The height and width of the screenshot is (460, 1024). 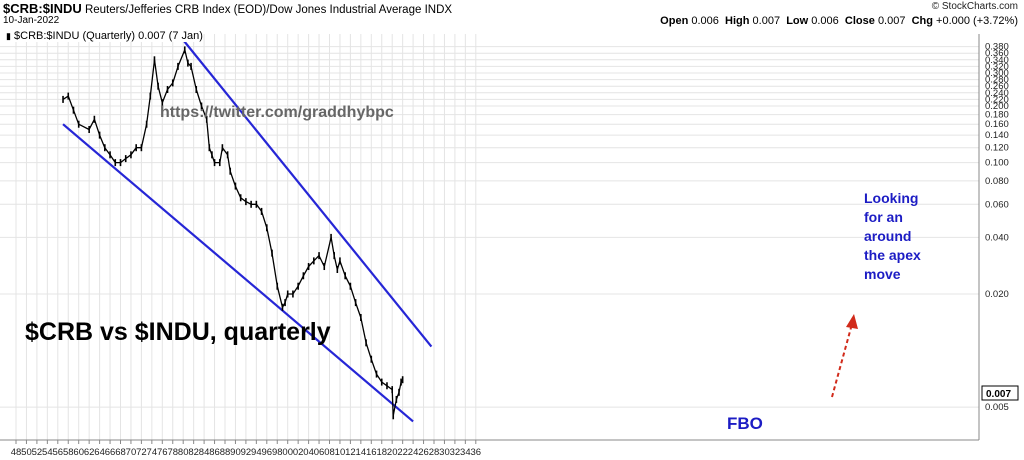 I want to click on close-marker-value: 0.007, so click(x=998, y=394).